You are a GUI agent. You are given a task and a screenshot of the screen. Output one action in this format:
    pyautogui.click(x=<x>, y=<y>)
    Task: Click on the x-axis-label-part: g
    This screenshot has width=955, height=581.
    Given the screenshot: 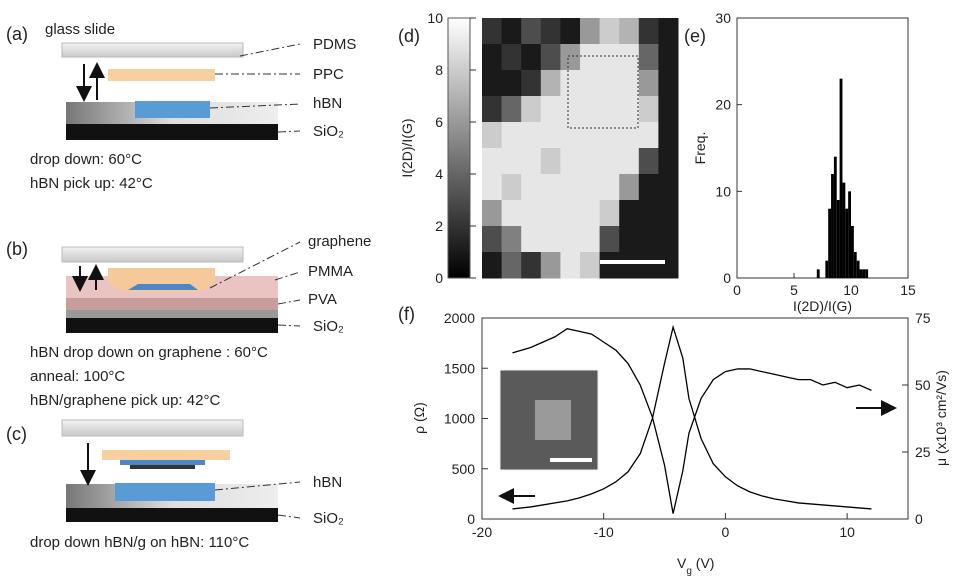 What is the action you would take?
    pyautogui.click(x=689, y=571)
    